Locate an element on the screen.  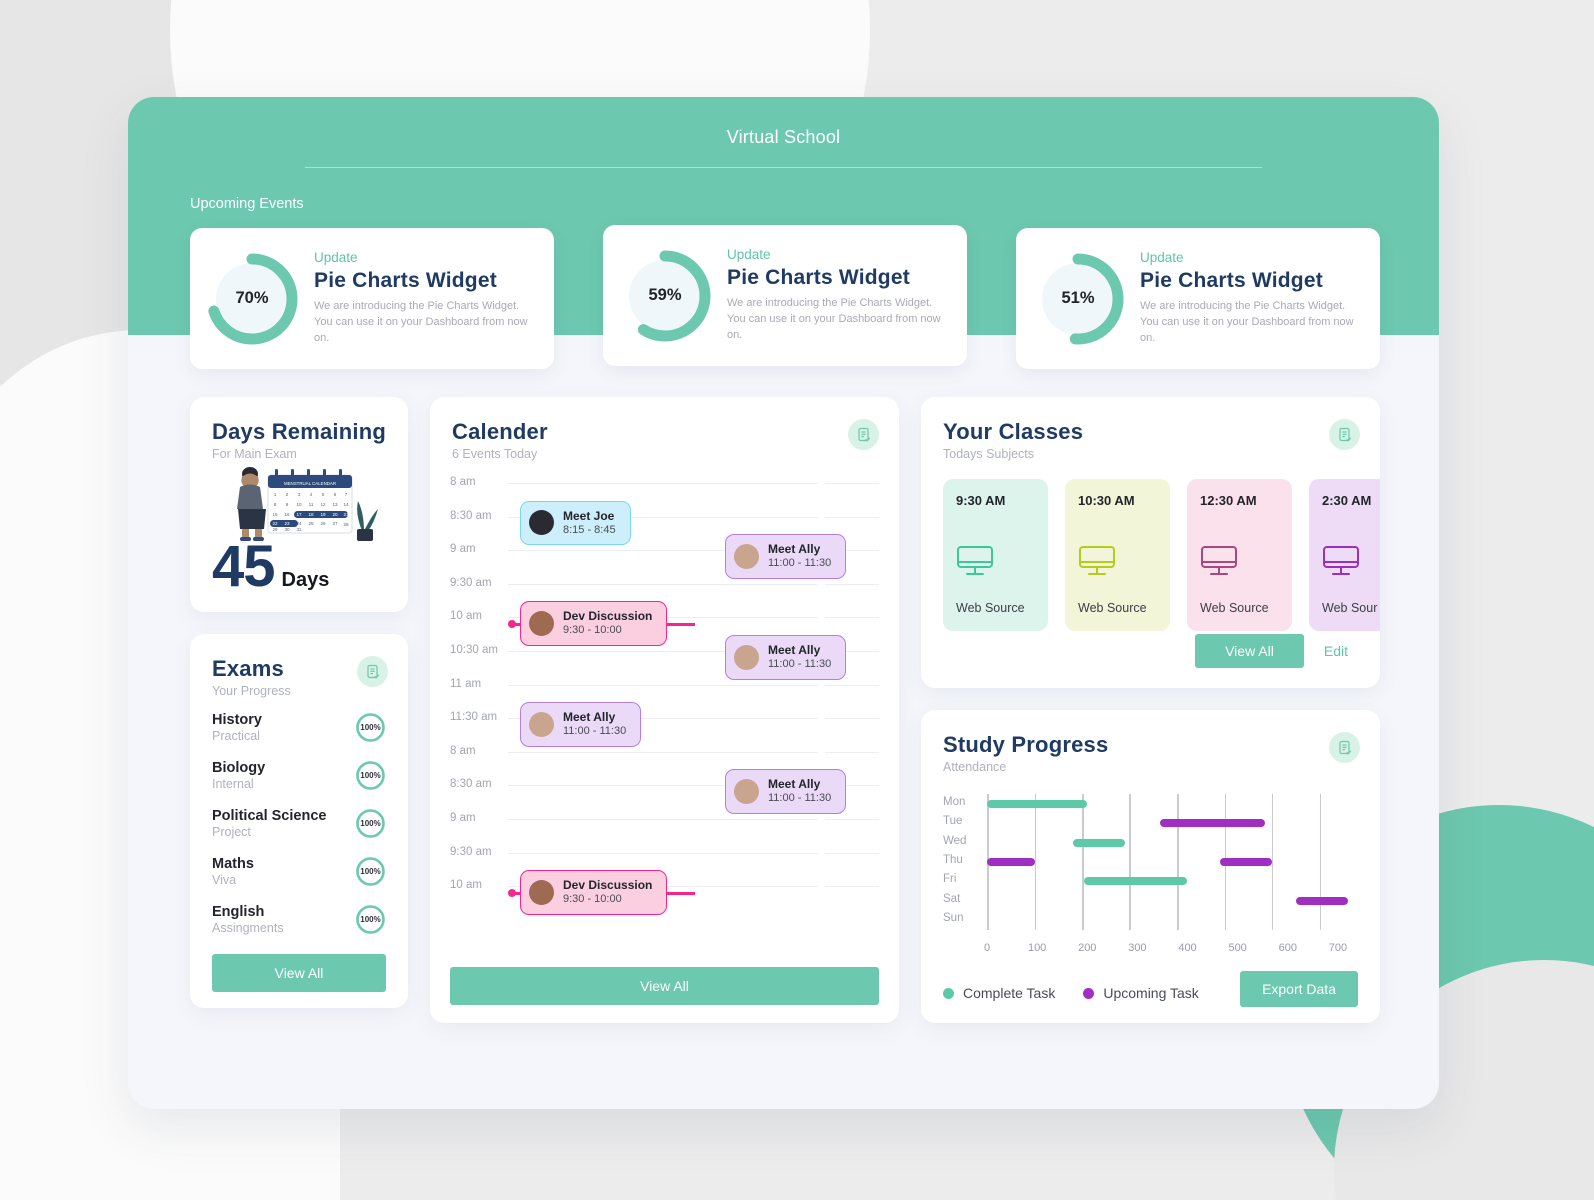
days-remaining-subtitle: For Main Exam is located at coordinates (254, 454).